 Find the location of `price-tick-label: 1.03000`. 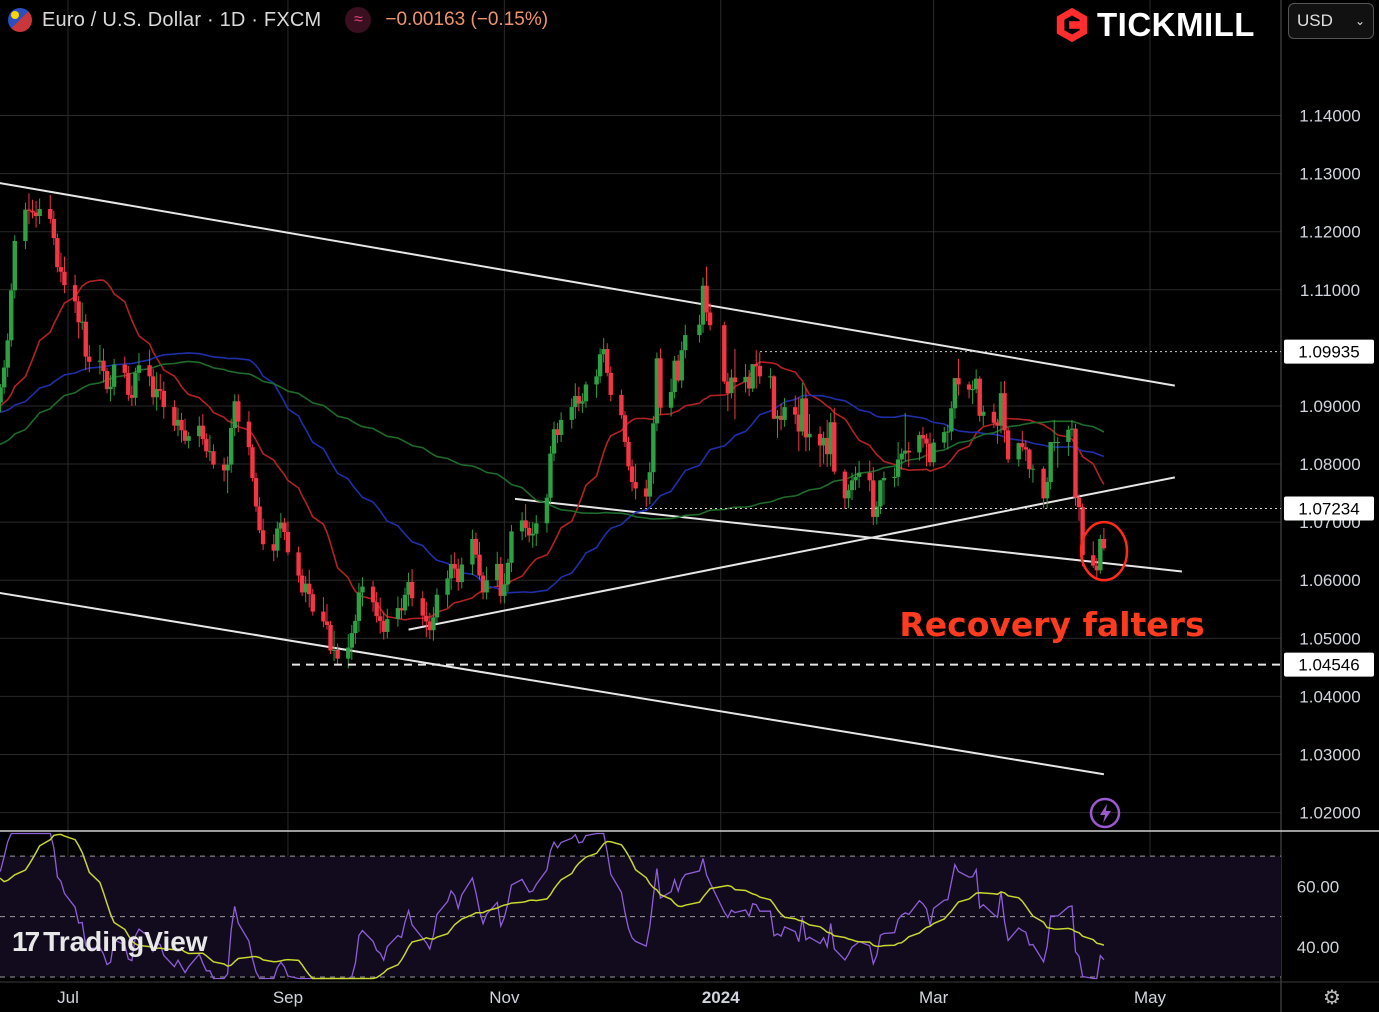

price-tick-label: 1.03000 is located at coordinates (1329, 754).